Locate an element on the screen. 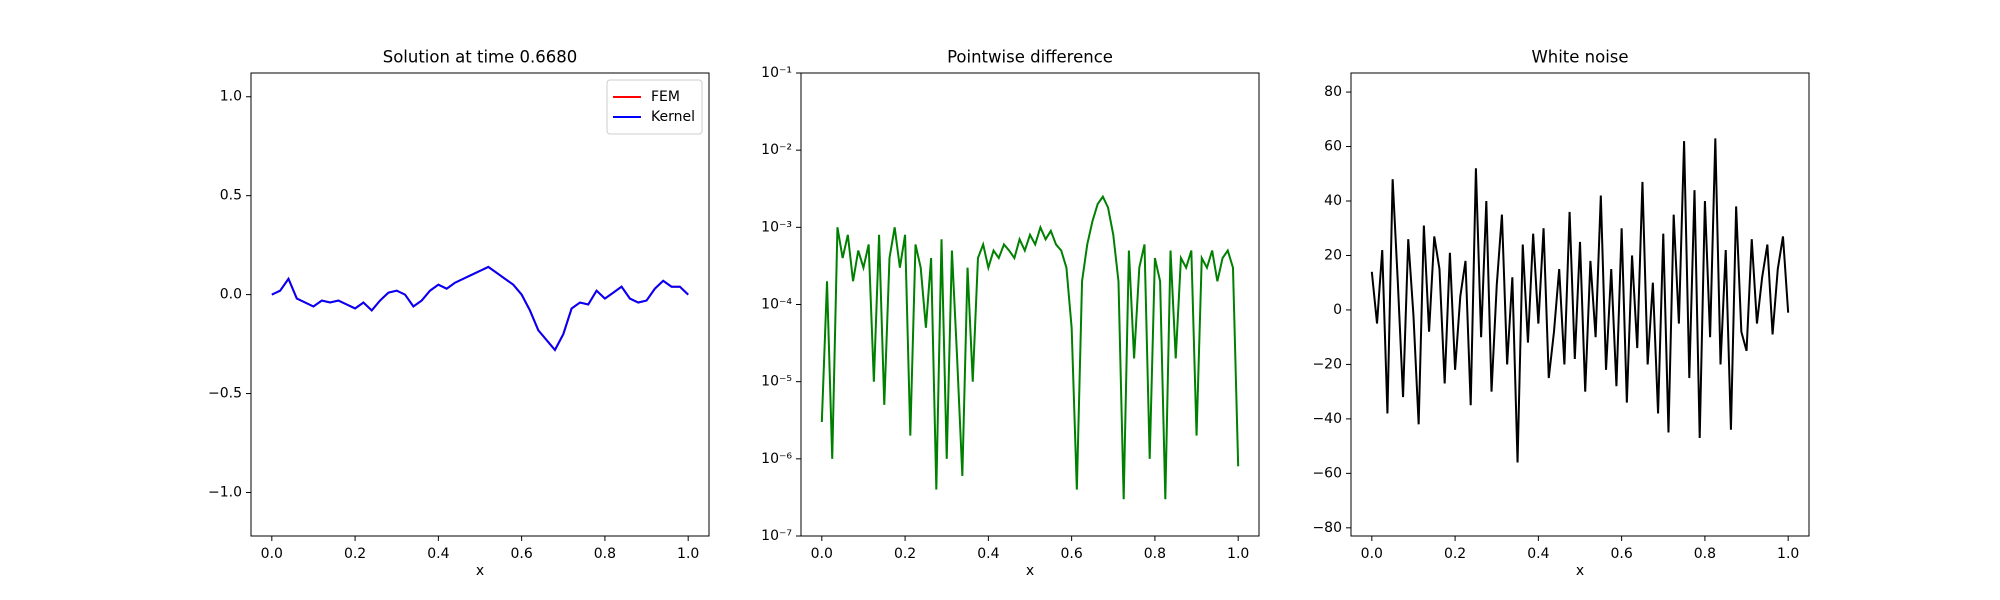 Image resolution: width=2000 pixels, height=600 pixels. y-tick-label: 80 is located at coordinates (1333, 92).